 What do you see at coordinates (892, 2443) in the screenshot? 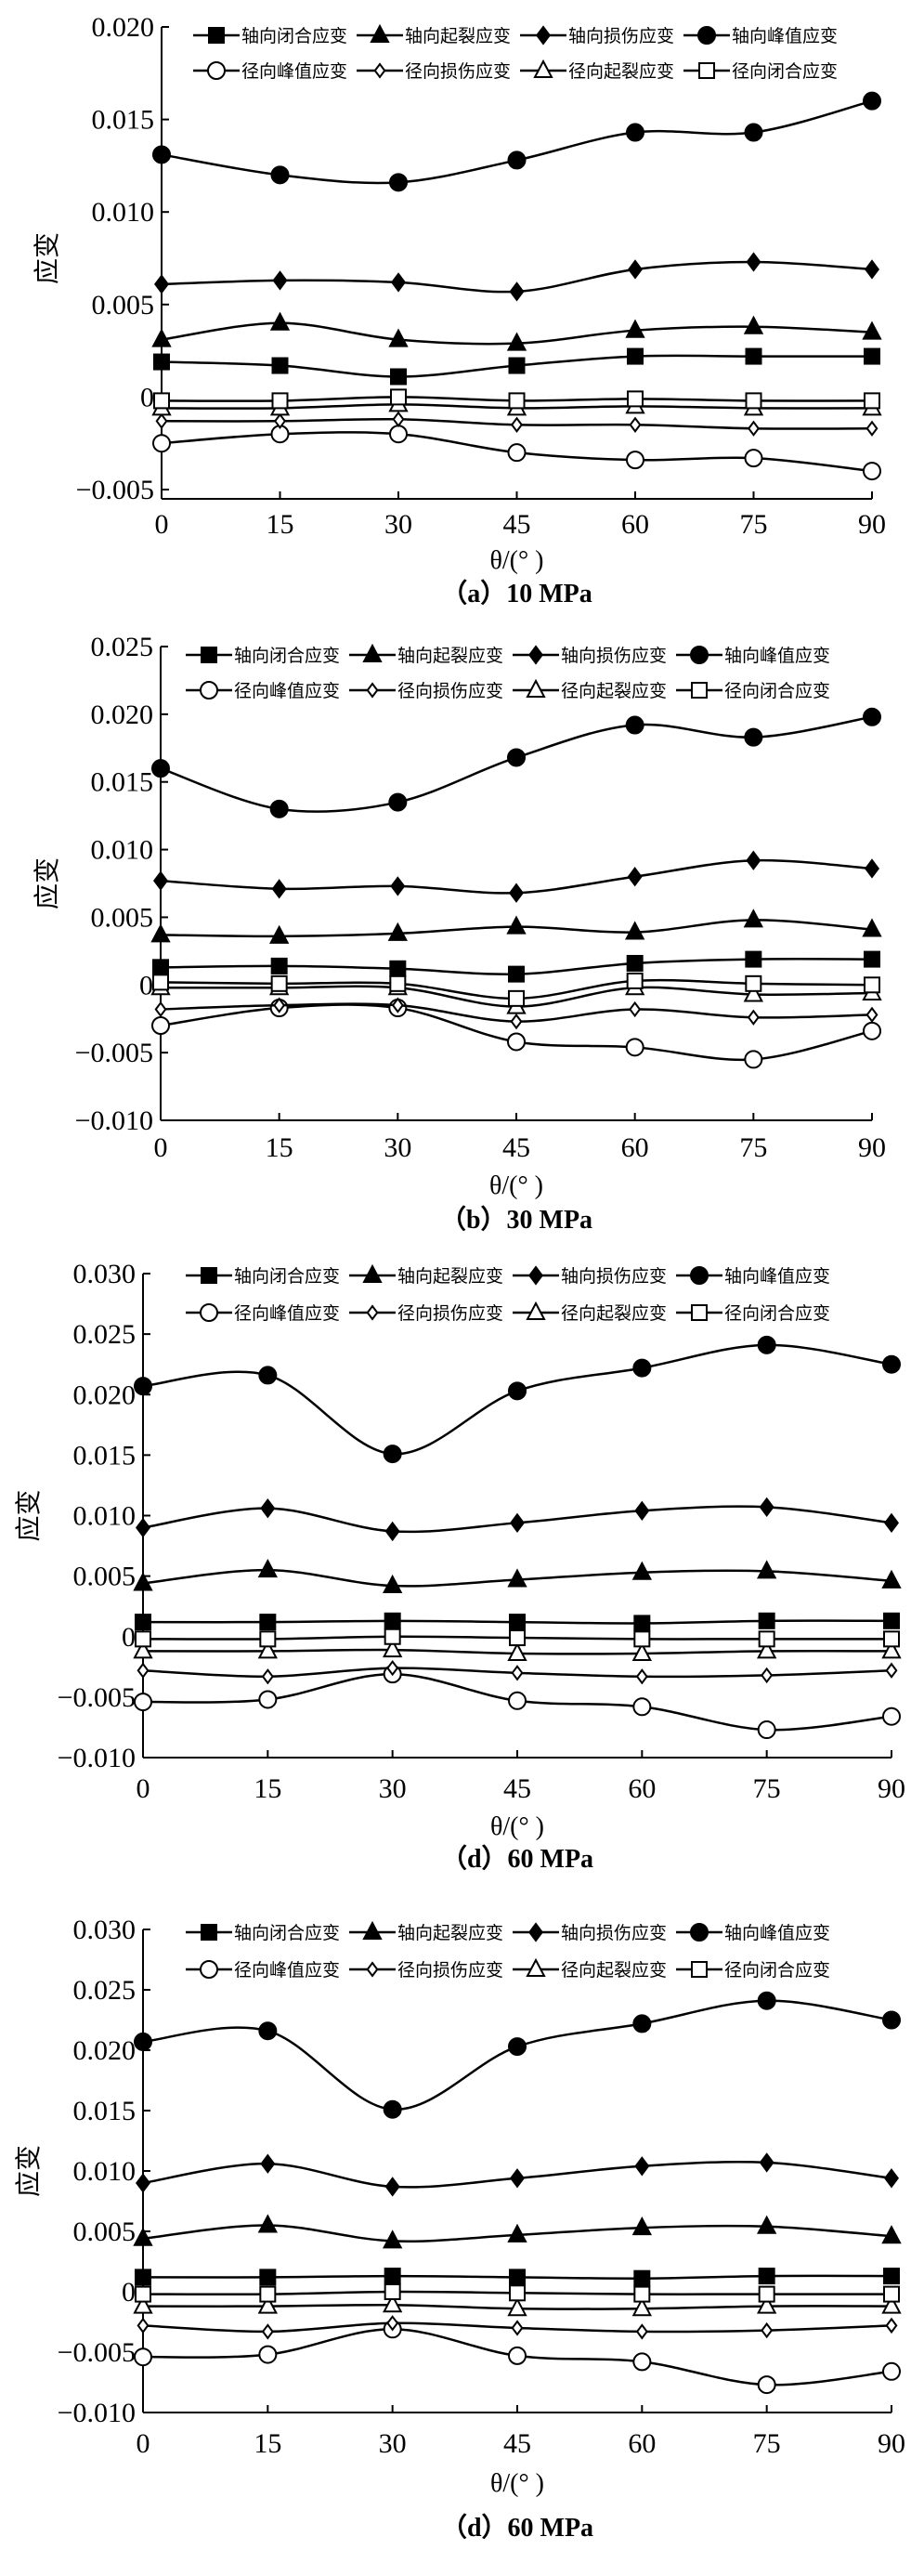
I see `x-tick-label: 90` at bounding box center [892, 2443].